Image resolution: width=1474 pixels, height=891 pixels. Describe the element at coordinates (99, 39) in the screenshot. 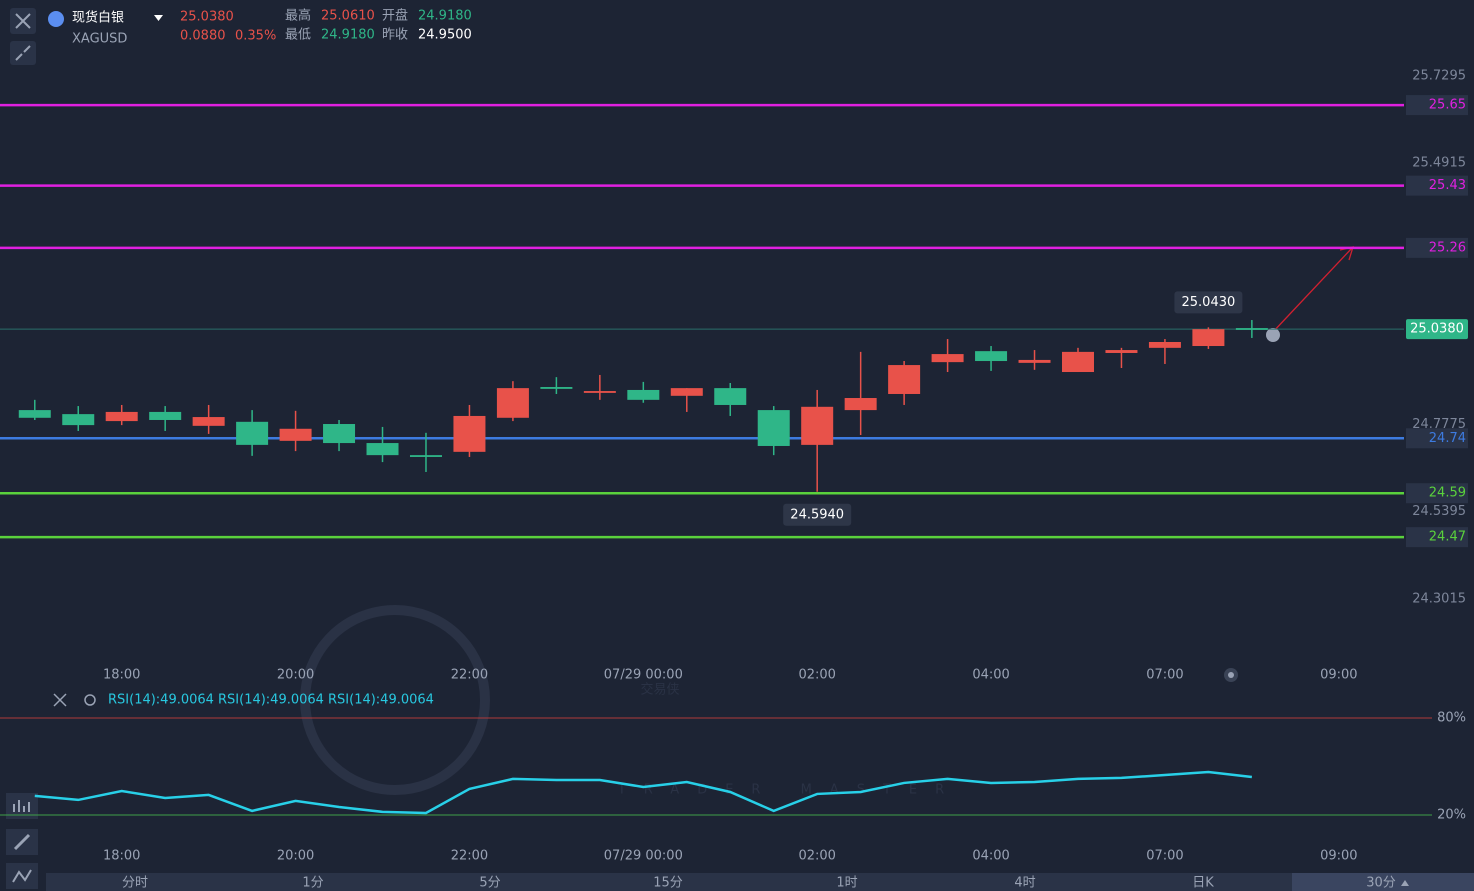

I see `symbol-code: XAGUSD` at that location.